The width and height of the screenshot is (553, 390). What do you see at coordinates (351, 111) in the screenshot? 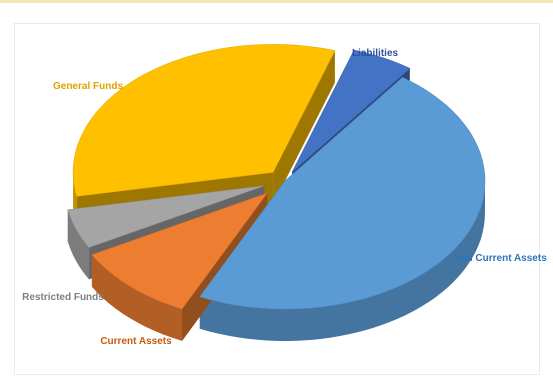
I see `slice-liabilities` at bounding box center [351, 111].